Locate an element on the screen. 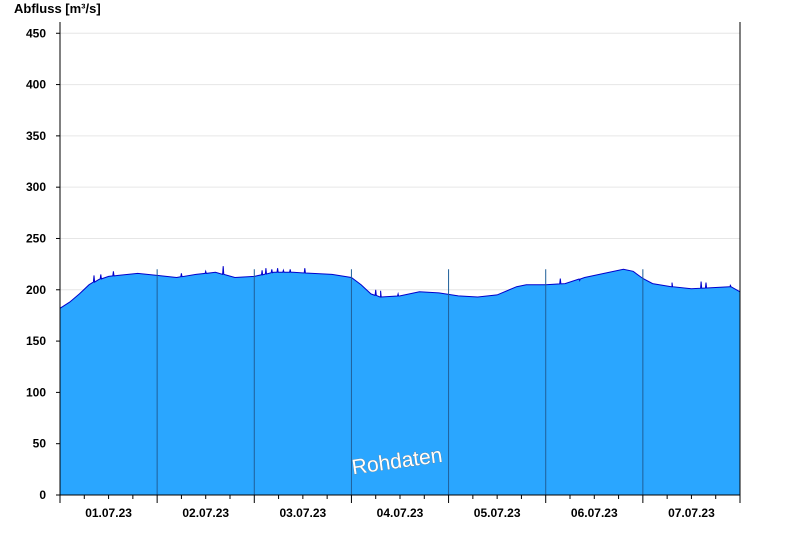 Image resolution: width=800 pixels, height=550 pixels. y-tick-label: 50 is located at coordinates (40, 444).